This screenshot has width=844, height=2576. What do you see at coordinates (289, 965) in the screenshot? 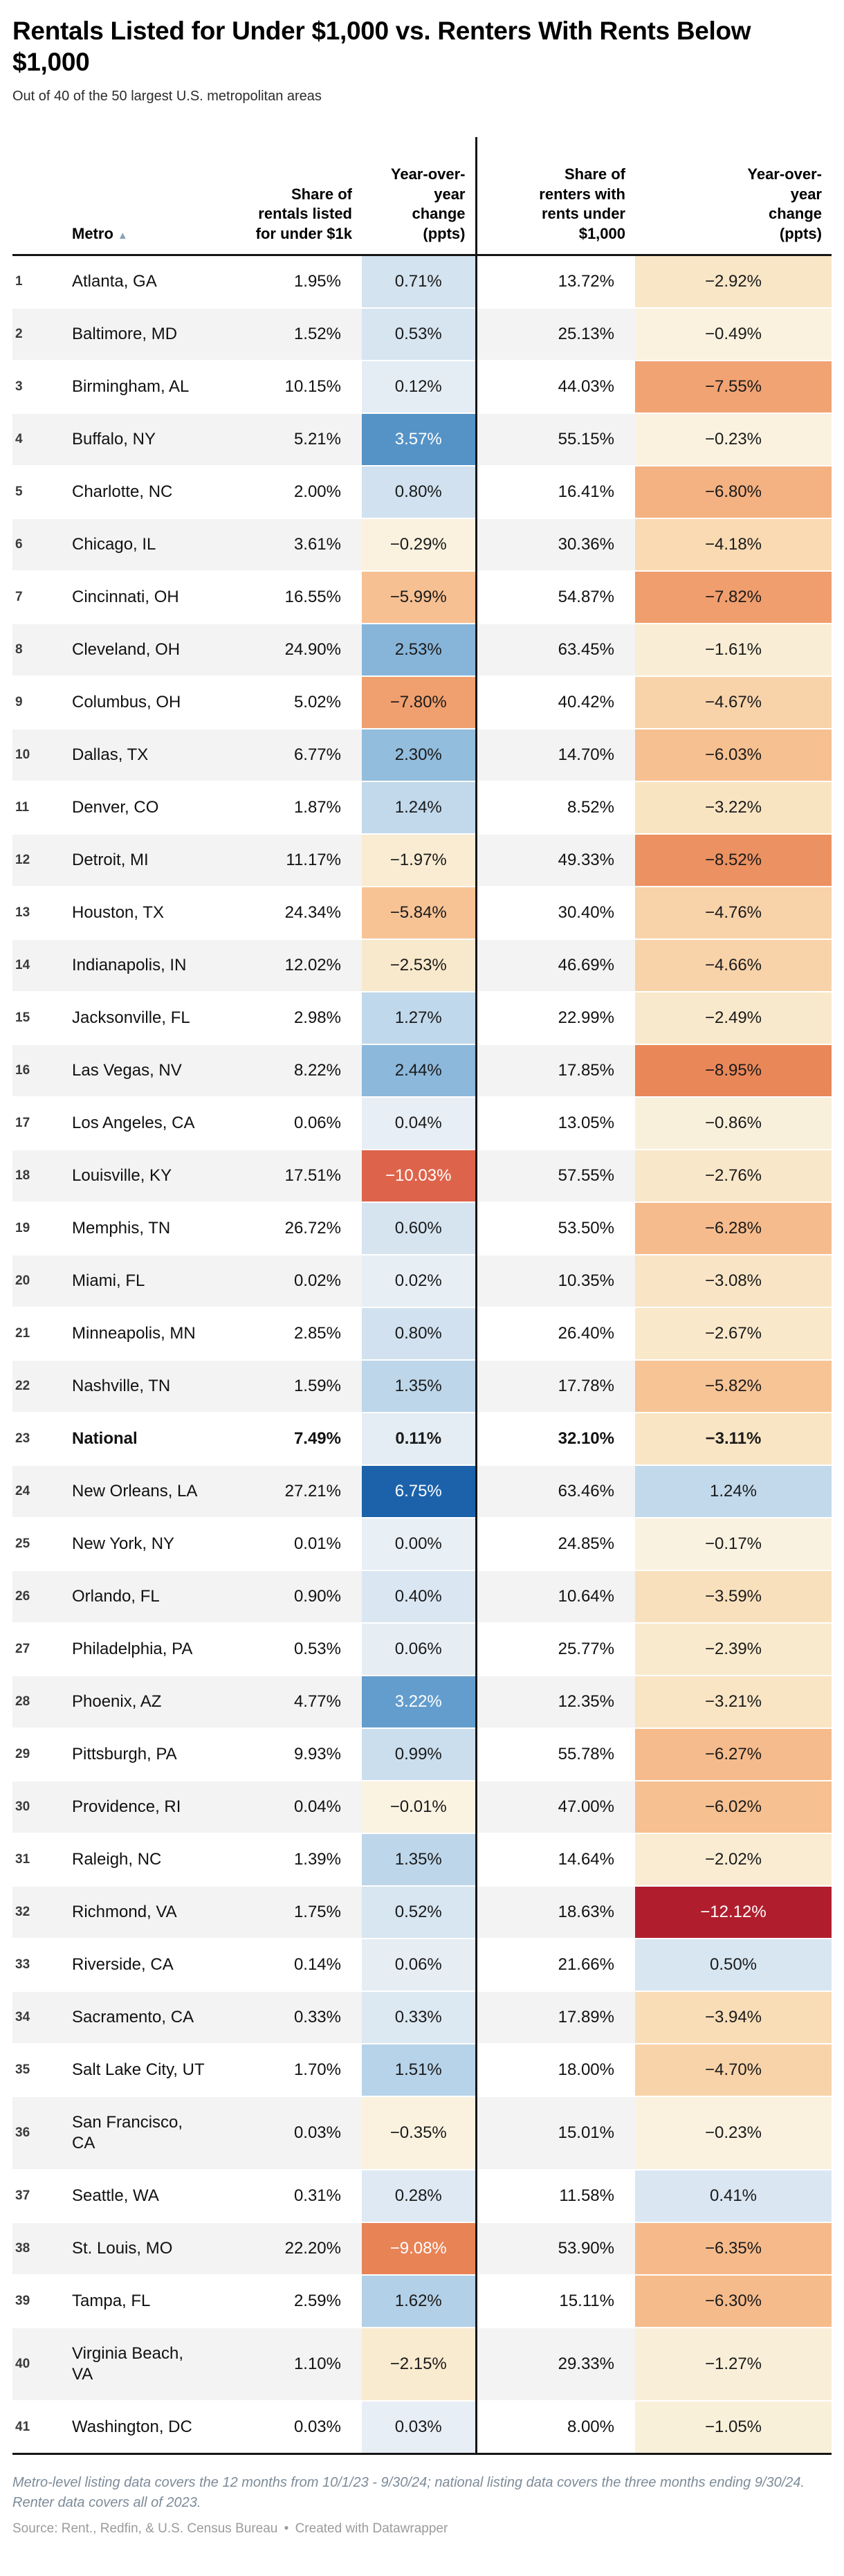
I see `share-listed-cell: 12.02%` at bounding box center [289, 965].